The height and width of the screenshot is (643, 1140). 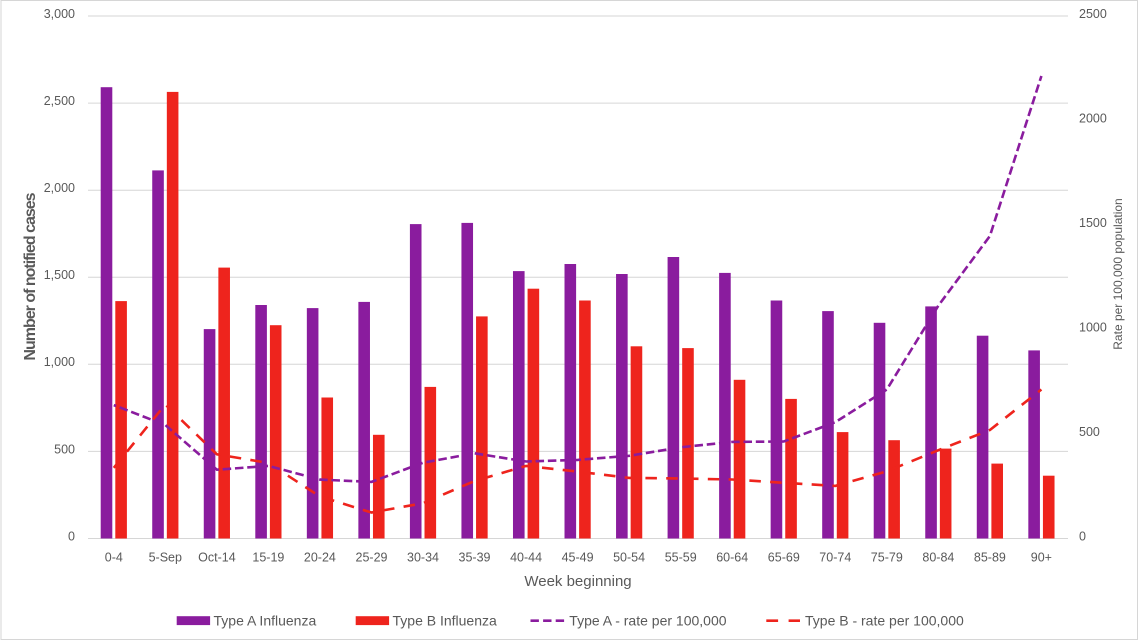 I want to click on svg-text: 25-29, so click(x=372, y=558).